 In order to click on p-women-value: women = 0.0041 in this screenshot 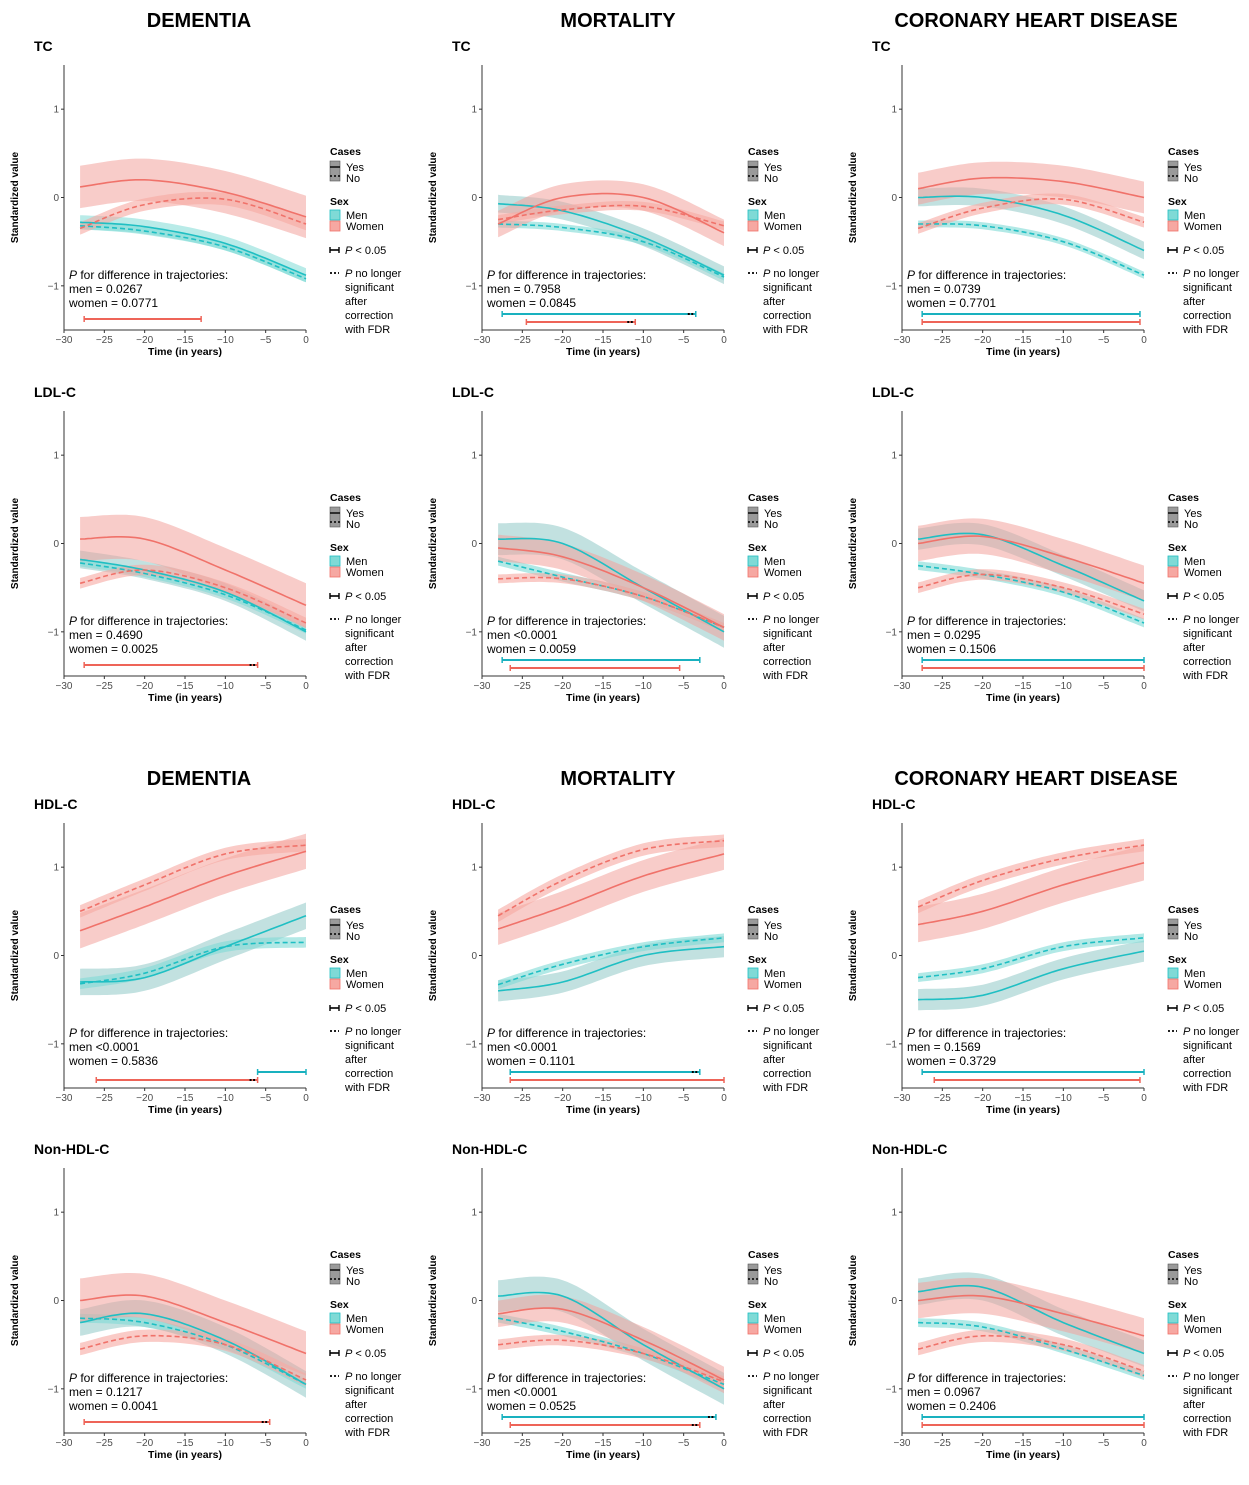, I will do `click(113, 1406)`.